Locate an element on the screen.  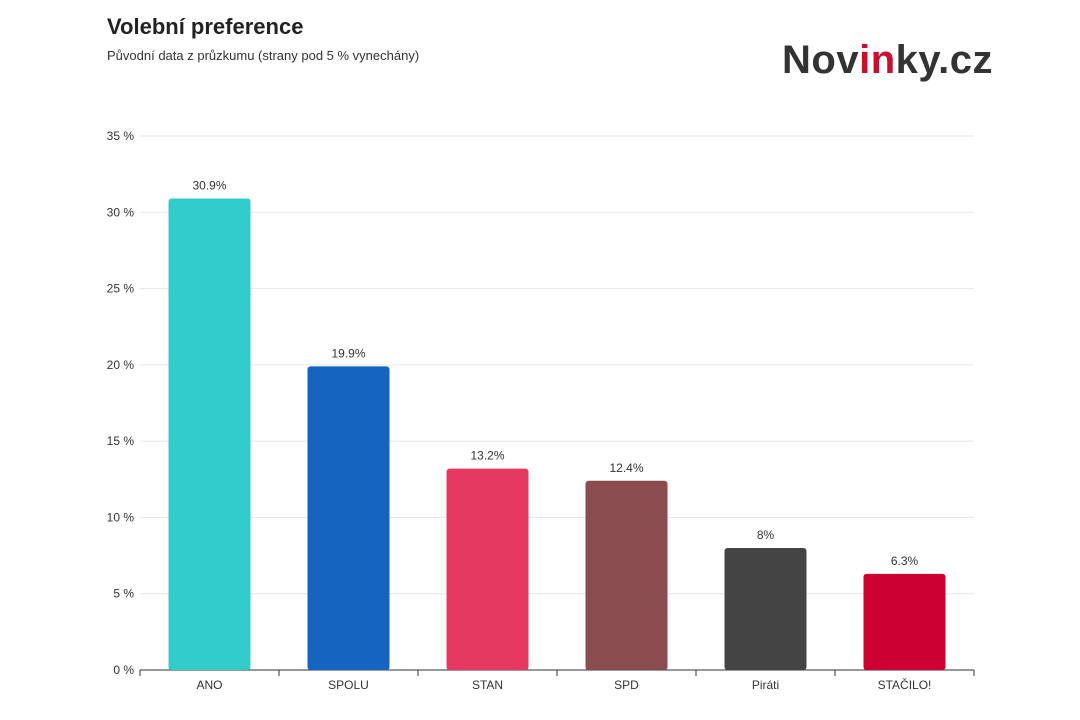
y-tick-label: 15 % is located at coordinates (121, 441).